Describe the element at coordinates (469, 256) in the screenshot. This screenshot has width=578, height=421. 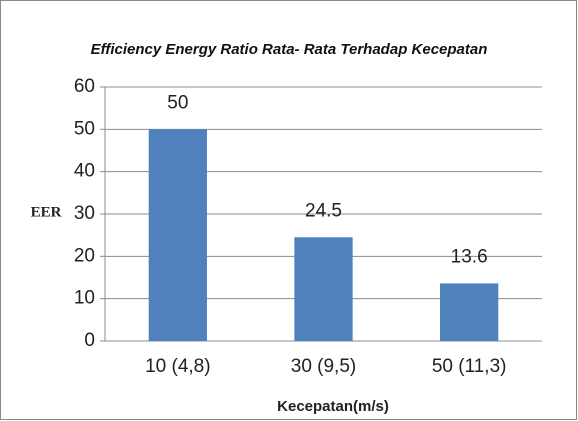
I see `data-label: 13.6` at that location.